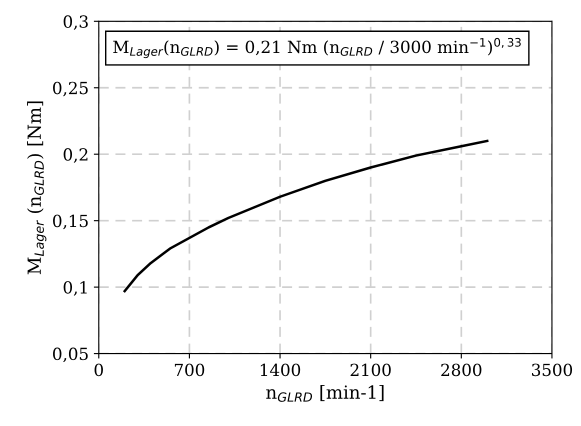  What do you see at coordinates (552, 370) in the screenshot?
I see `x-tick-label: 3500` at bounding box center [552, 370].